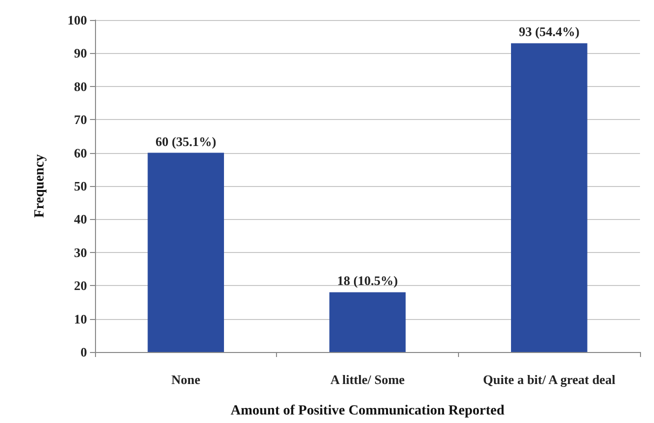 Image resolution: width=654 pixels, height=423 pixels. I want to click on y-tick-label: 10, so click(80, 318).